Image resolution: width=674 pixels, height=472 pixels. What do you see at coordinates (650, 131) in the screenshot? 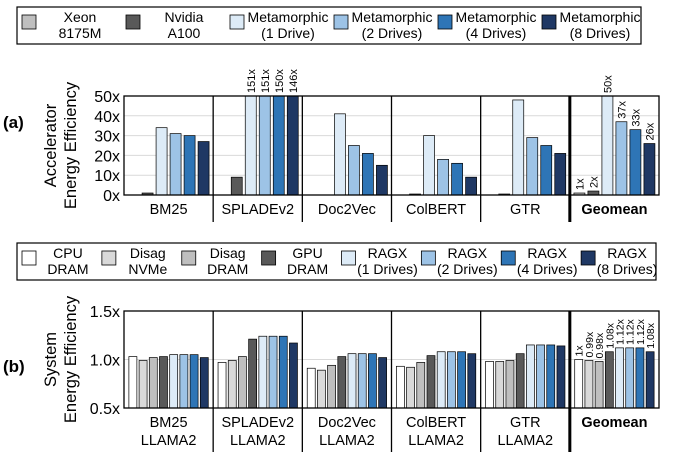
I see `data-label: 26x` at bounding box center [650, 131].